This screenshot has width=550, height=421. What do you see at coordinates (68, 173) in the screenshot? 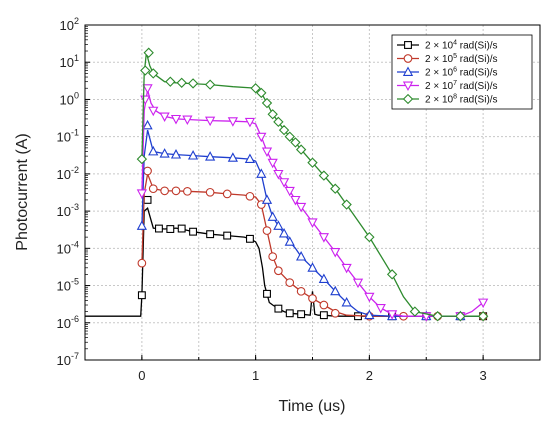
I see `y-tick-label: 10⁻²` at bounding box center [68, 173].